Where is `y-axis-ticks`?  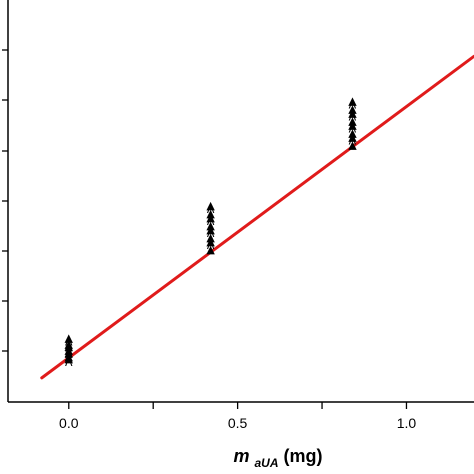 y-axis-ticks is located at coordinates (5, 200).